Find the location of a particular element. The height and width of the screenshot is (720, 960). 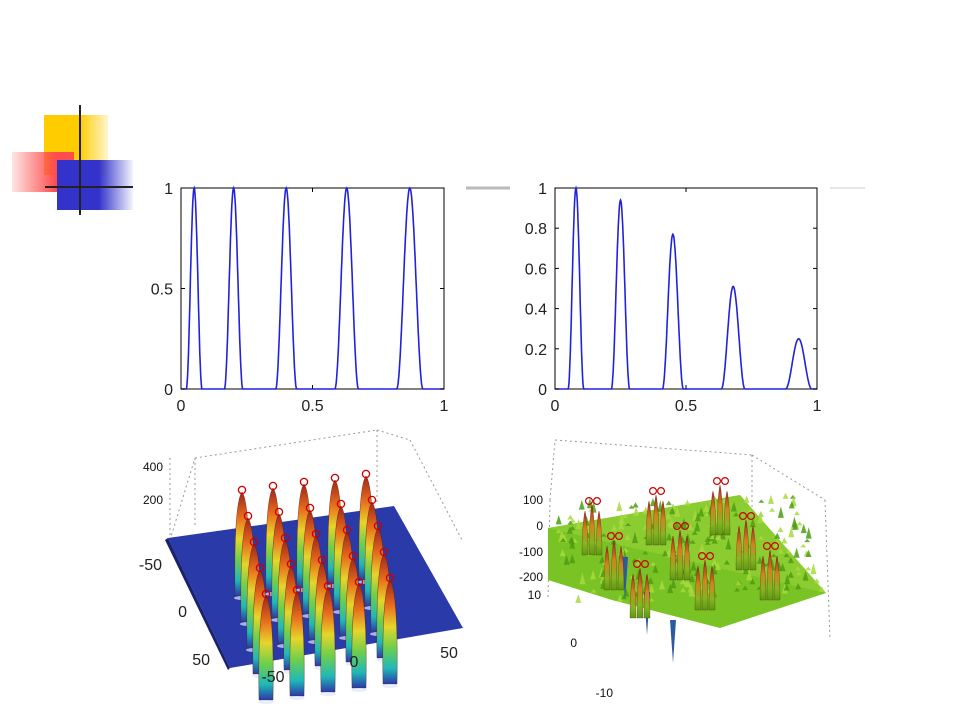

x-tick-label: 1 is located at coordinates (444, 406).